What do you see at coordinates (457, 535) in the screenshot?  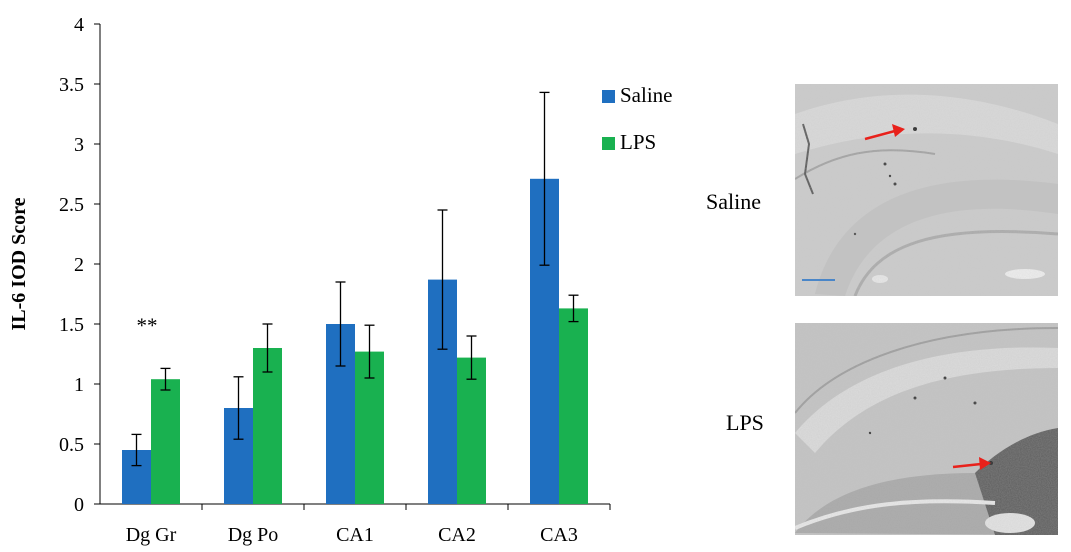 I see `x-tick-label: CA2` at bounding box center [457, 535].